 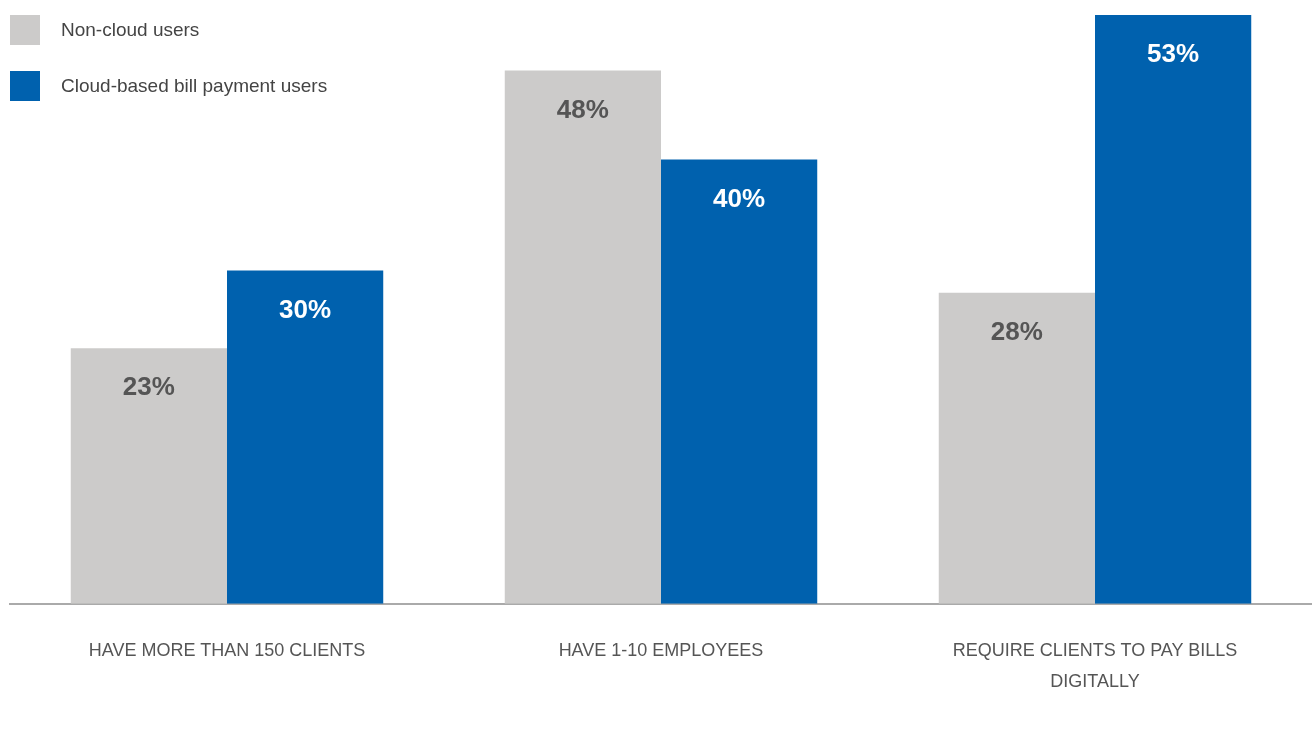 I want to click on legend-label: Non-cloud users, so click(x=130, y=30).